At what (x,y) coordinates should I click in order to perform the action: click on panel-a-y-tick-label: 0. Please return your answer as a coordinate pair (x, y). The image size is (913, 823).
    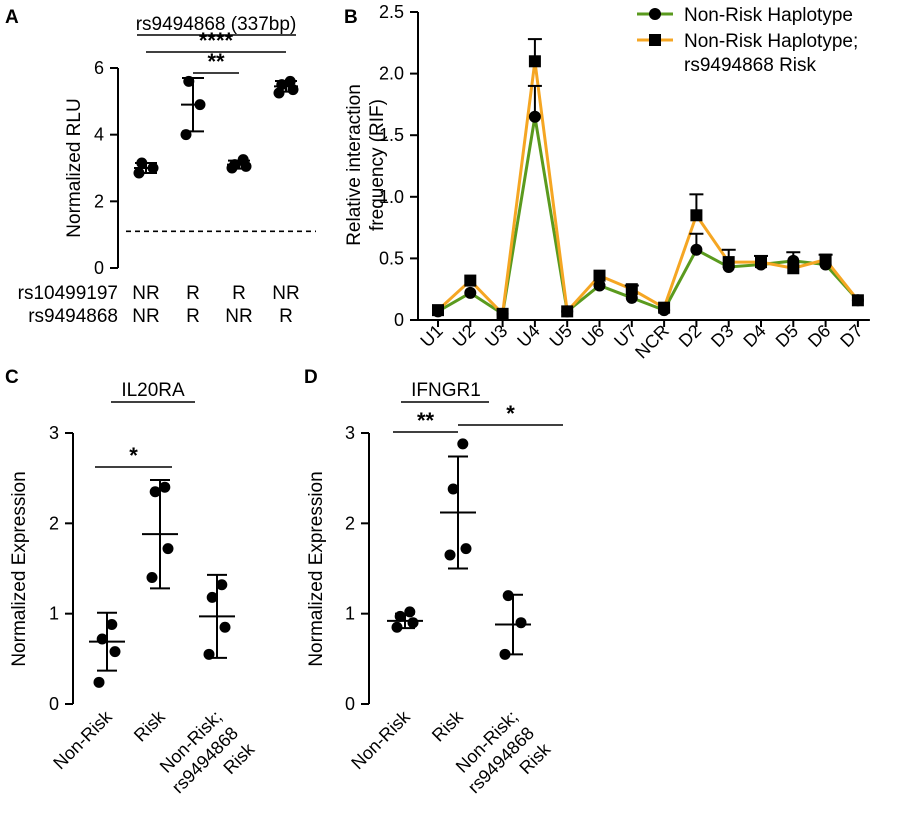
    Looking at the image, I should click on (99, 268).